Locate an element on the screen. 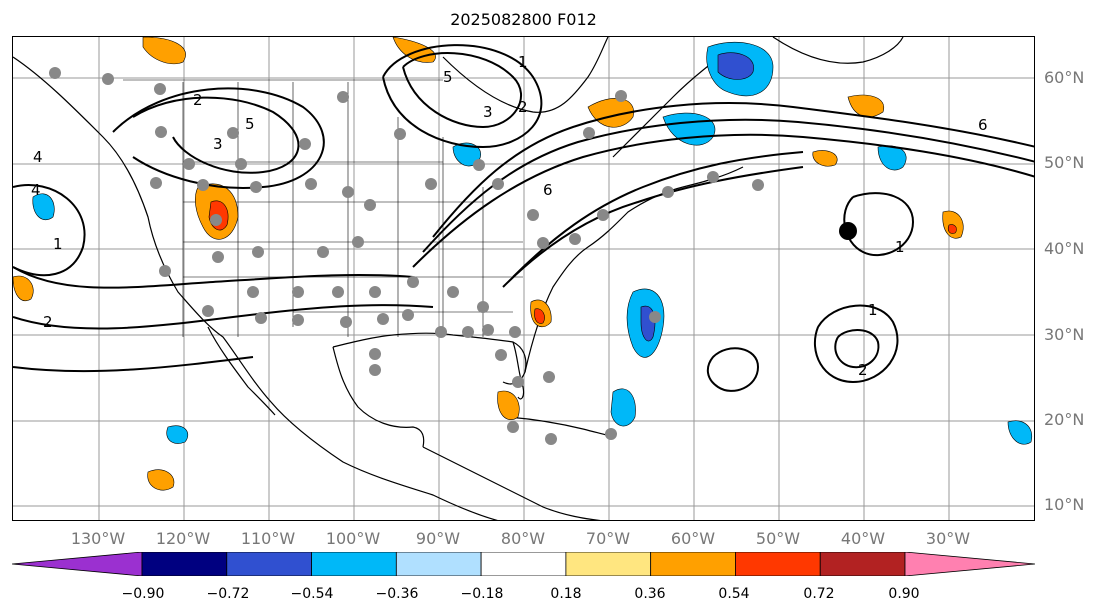 The height and width of the screenshot is (615, 1105). baja is located at coordinates (241, 371).